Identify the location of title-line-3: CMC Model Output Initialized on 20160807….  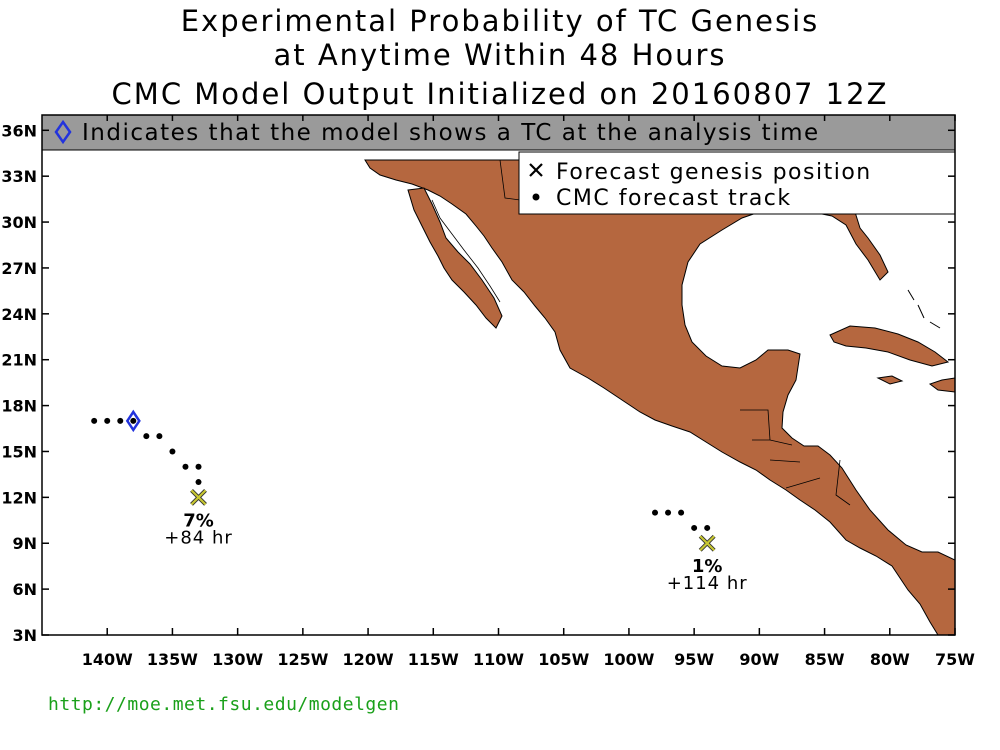
(500, 94).